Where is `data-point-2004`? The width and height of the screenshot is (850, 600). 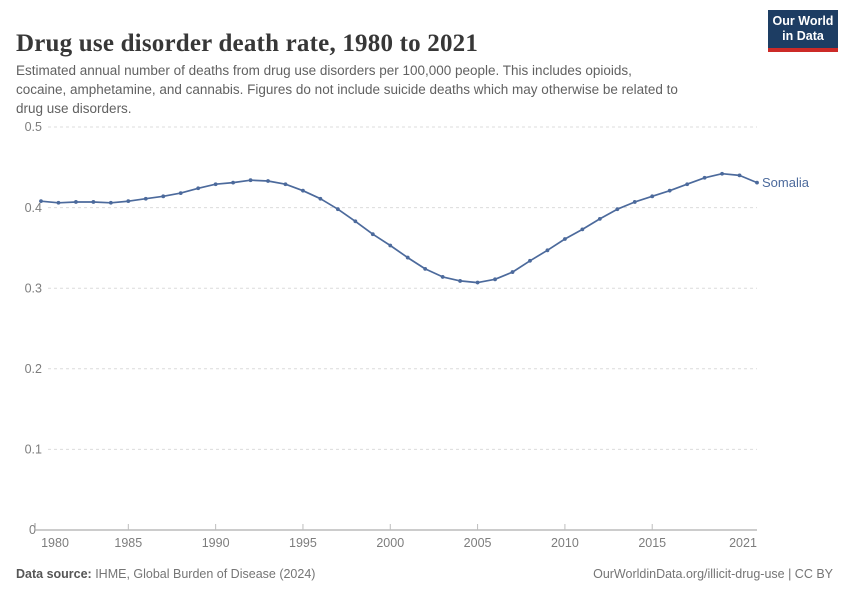 data-point-2004 is located at coordinates (460, 281).